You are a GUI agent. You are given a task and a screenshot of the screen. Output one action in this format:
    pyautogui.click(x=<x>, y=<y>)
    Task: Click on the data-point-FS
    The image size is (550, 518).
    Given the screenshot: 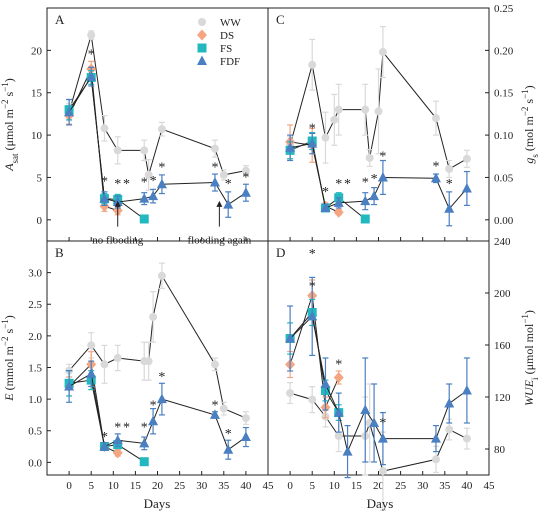 What is the action you would take?
    pyautogui.click(x=365, y=219)
    